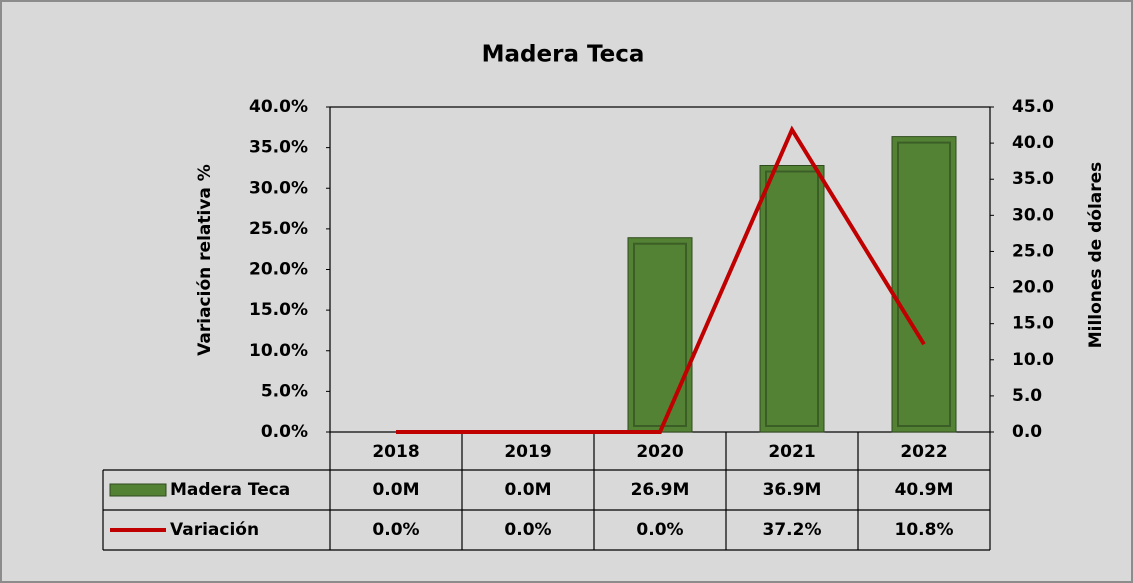 This screenshot has width=1133, height=583. I want to click on y-tick-label: 5.0%, so click(284, 391).